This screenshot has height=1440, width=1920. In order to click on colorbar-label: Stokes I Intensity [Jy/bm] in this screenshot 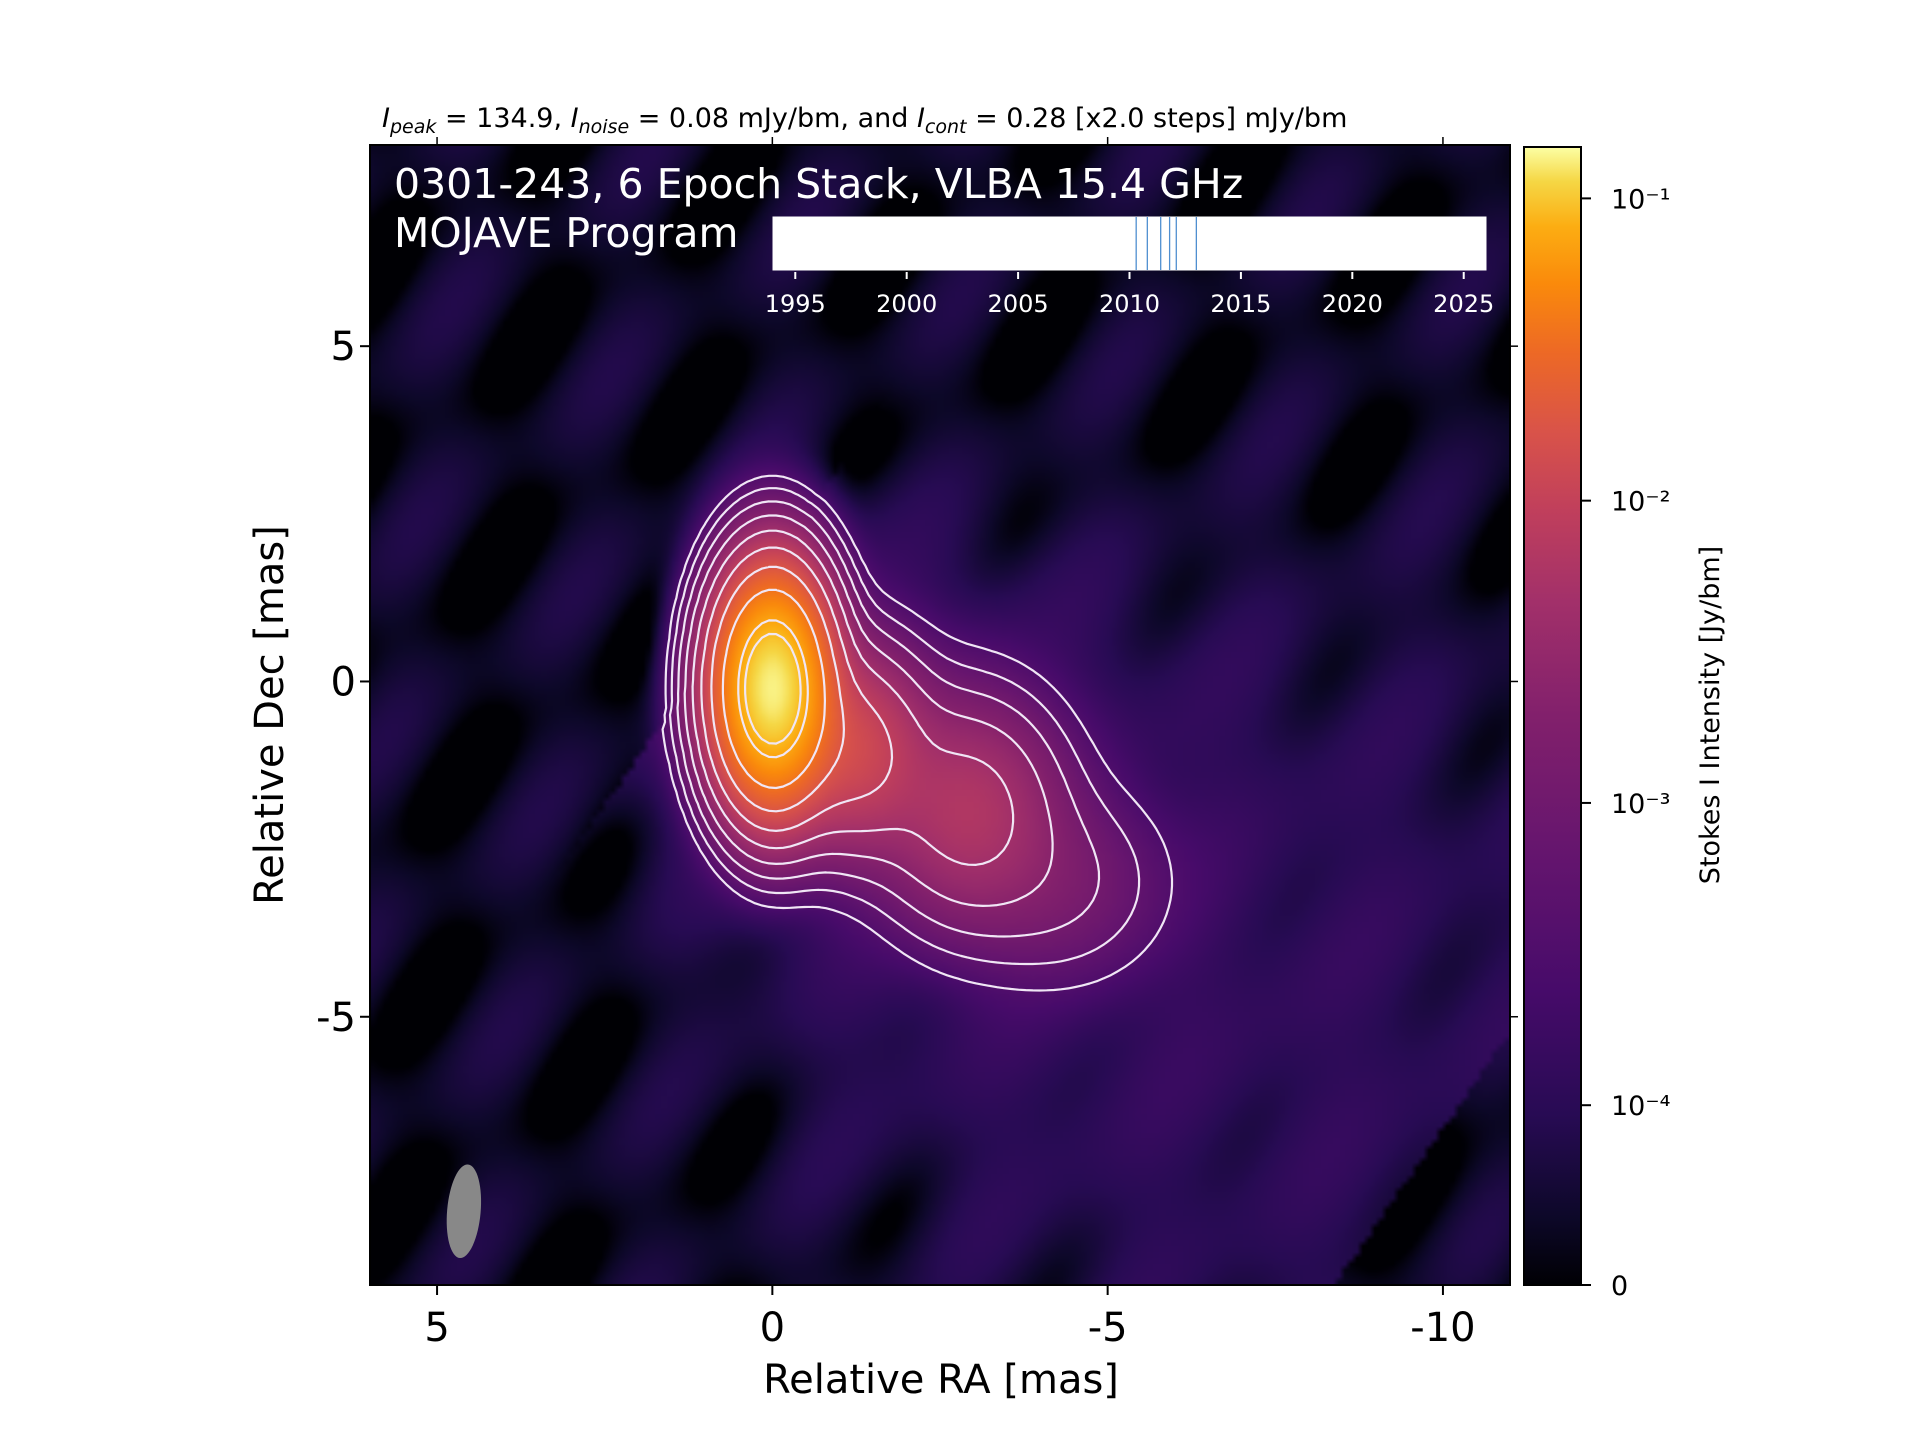, I will do `click(1710, 715)`.